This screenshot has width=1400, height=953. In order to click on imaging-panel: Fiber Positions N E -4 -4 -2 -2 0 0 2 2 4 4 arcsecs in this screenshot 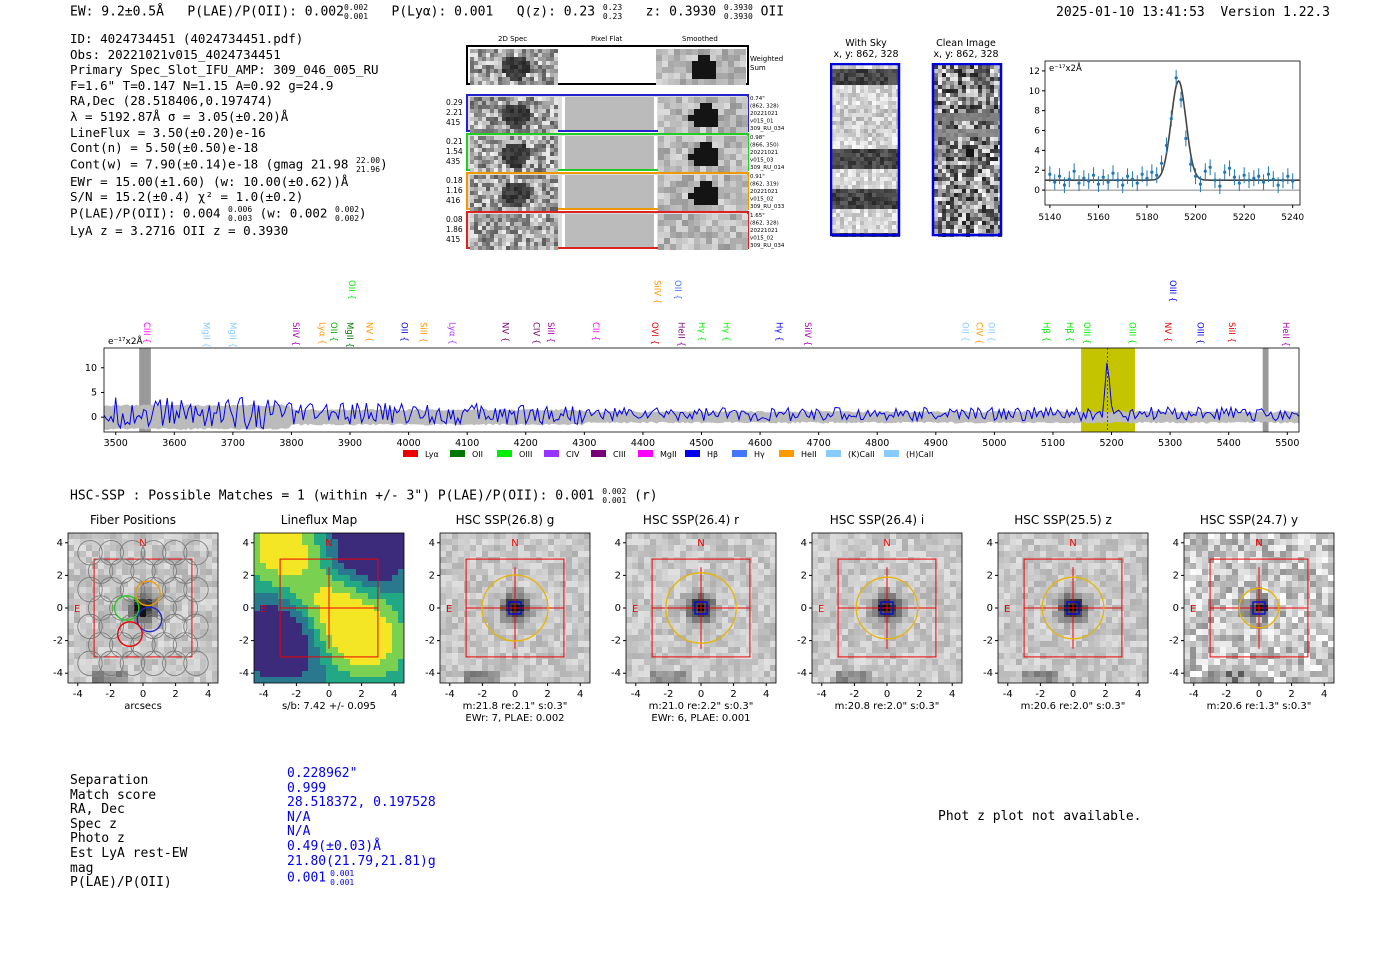, I will do `click(133, 617)`.